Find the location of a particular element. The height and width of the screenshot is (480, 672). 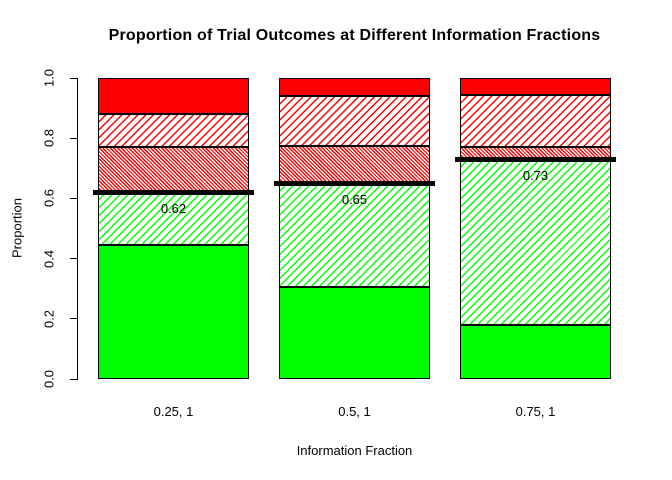

y-axis-line is located at coordinates (77, 229).